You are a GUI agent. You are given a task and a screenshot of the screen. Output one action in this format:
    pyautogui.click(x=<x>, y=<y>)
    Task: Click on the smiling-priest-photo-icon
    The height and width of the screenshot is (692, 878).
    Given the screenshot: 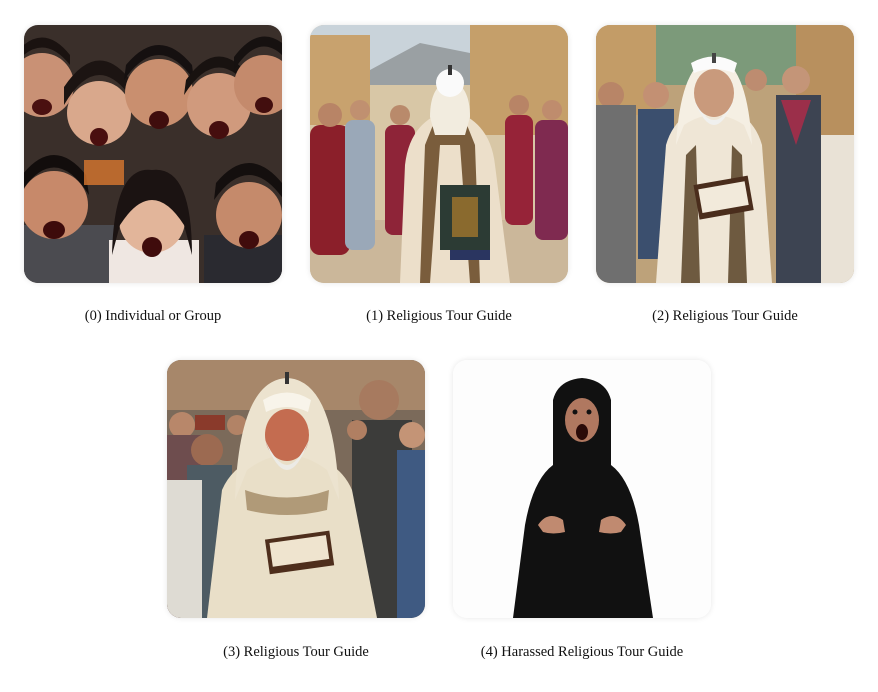 What is the action you would take?
    pyautogui.click(x=725, y=154)
    